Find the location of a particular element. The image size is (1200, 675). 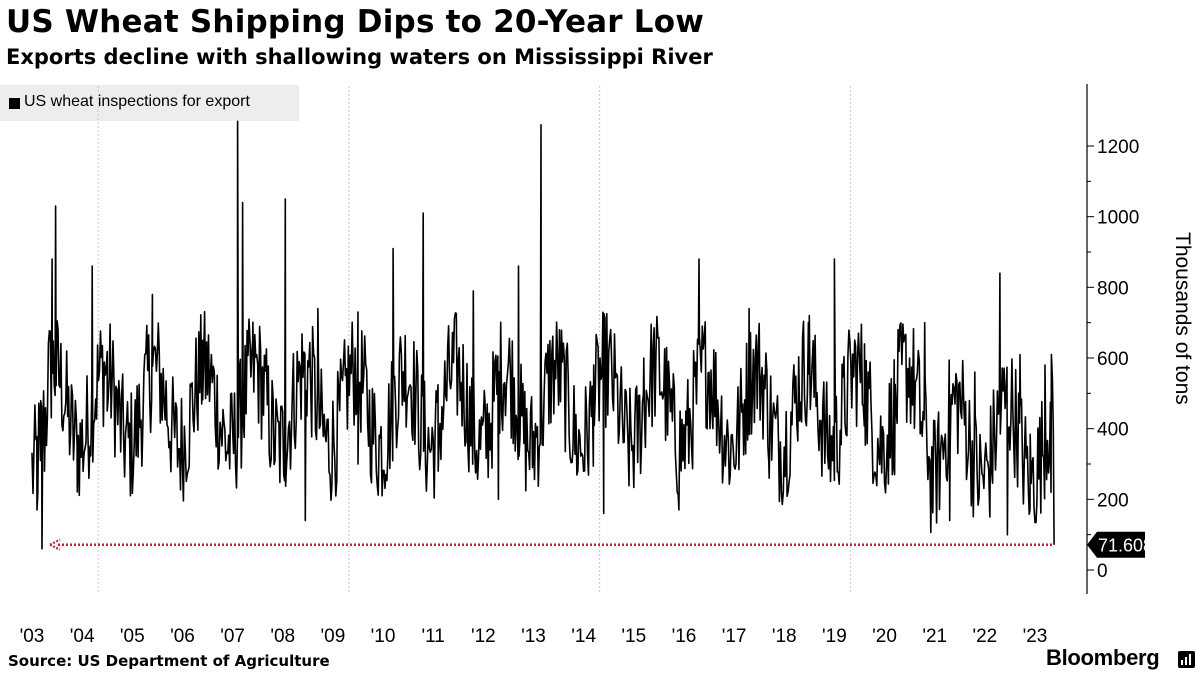

x-tick-label-2011: '11 is located at coordinates (433, 636).